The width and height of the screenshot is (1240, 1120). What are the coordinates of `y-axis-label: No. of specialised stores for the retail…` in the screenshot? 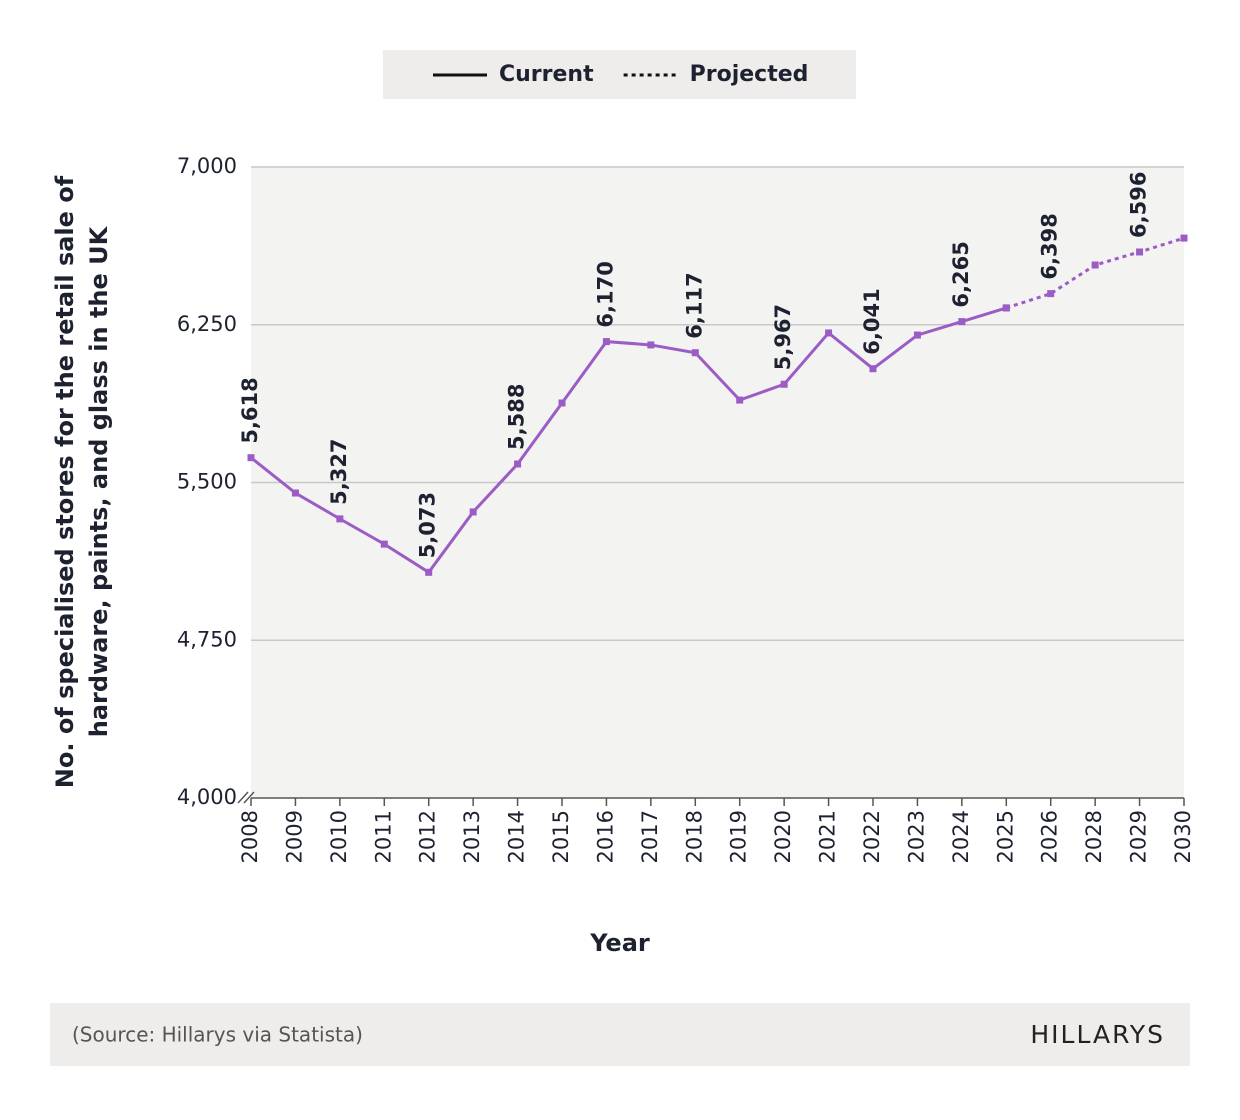 It's located at (65, 481).